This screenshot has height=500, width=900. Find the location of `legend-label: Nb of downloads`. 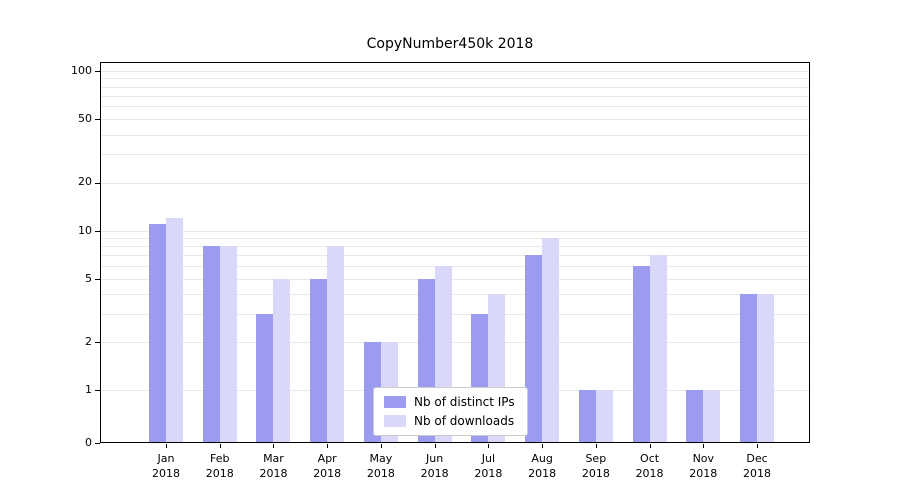

legend-label: Nb of downloads is located at coordinates (464, 421).